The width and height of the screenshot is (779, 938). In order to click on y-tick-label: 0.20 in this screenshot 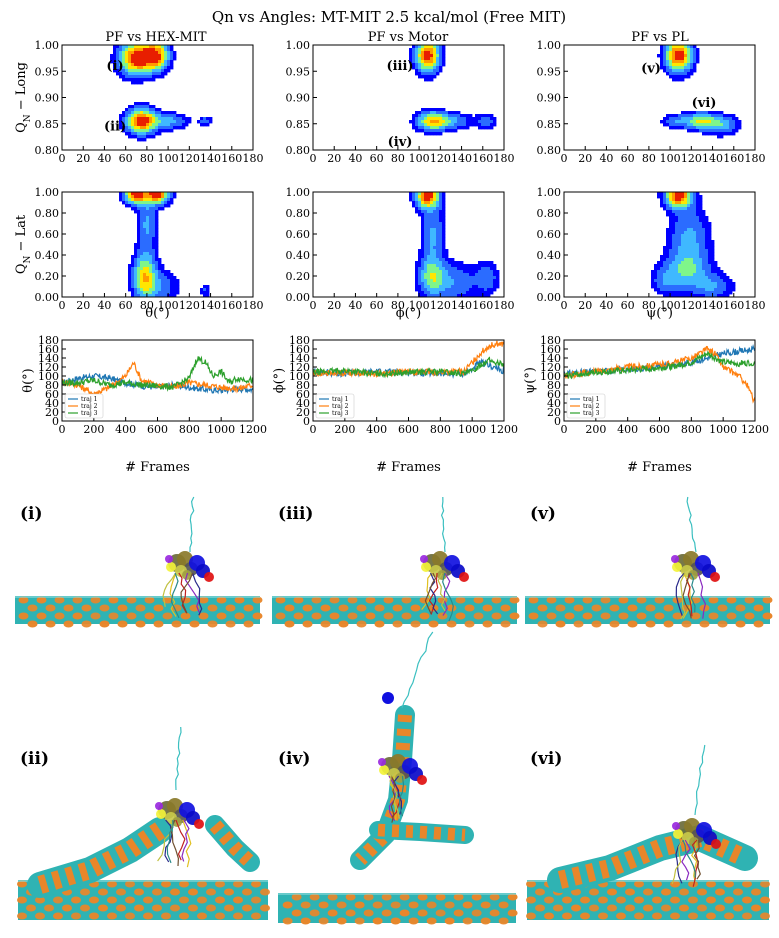, I will do `click(298, 276)`.